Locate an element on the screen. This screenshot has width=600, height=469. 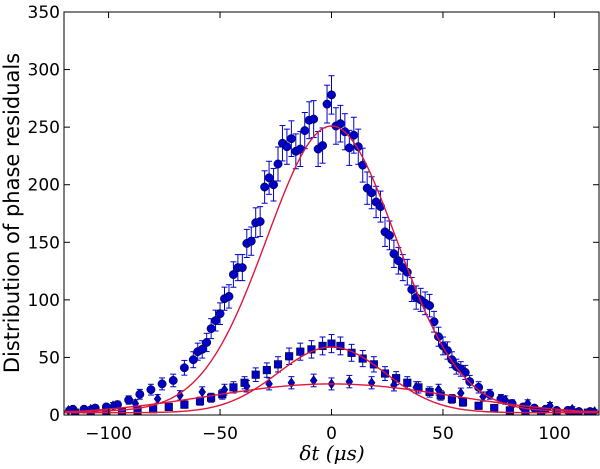
x-axis-title: δt (μs) is located at coordinates (331, 453).